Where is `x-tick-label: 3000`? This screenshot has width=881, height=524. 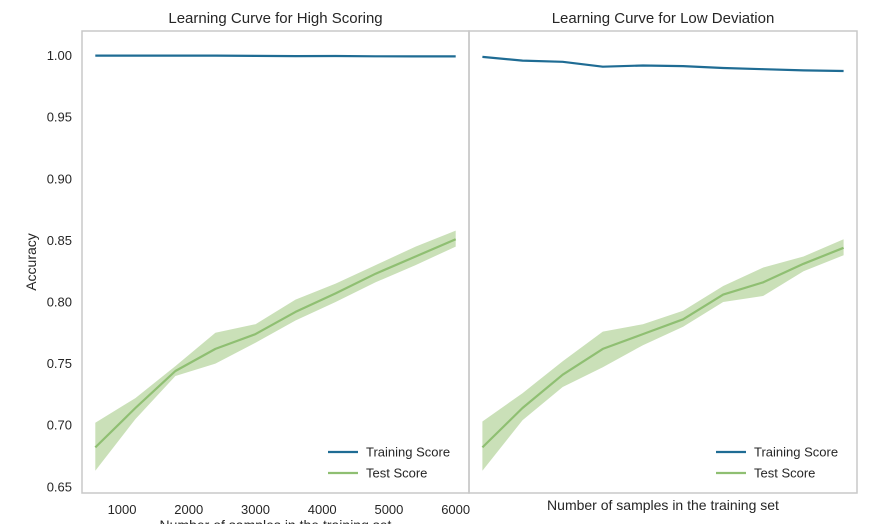 x-tick-label: 3000 is located at coordinates (255, 509).